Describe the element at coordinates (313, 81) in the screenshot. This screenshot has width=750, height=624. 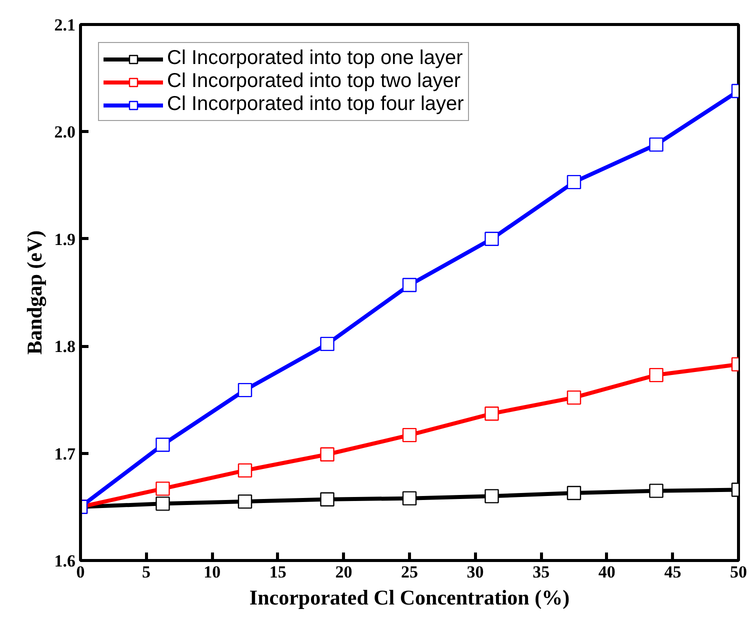
I see `legend-label: Cl Incorporated into top two layer` at that location.